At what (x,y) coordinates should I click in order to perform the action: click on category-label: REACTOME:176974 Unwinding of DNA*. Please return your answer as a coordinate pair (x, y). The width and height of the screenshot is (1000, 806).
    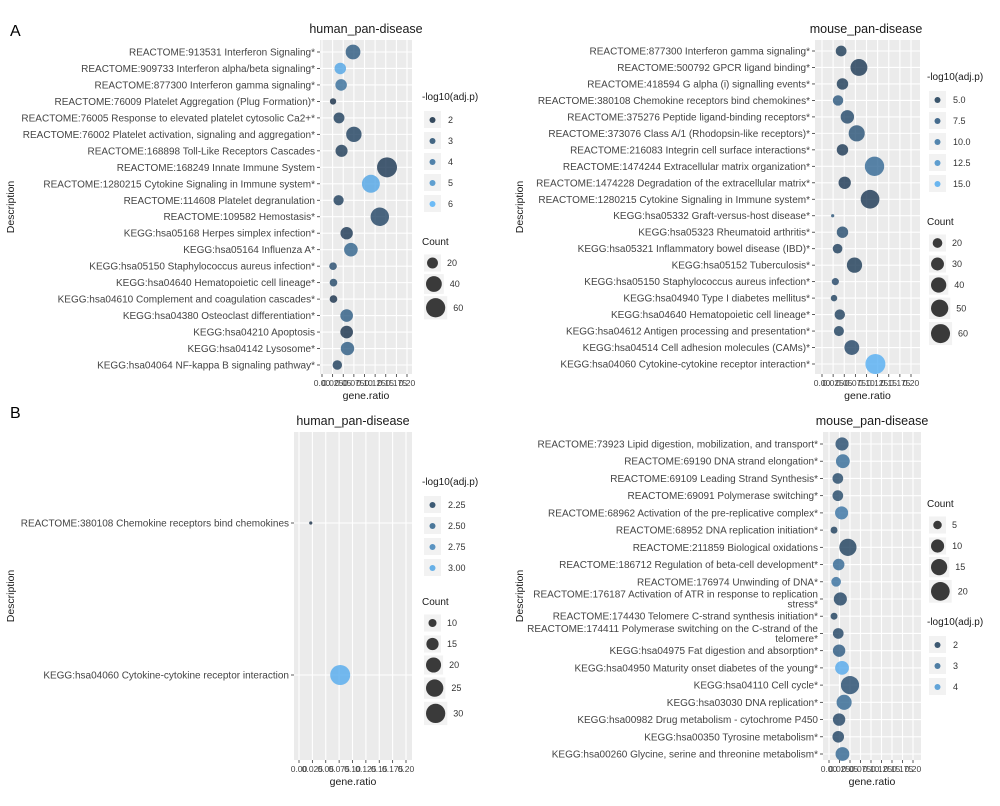
    Looking at the image, I should click on (727, 582).